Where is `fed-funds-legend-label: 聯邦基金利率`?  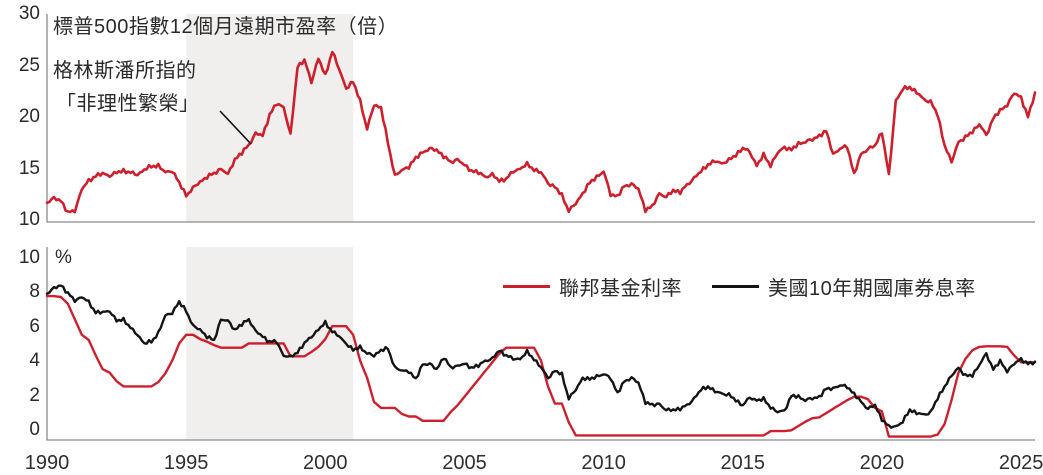 fed-funds-legend-label: 聯邦基金利率 is located at coordinates (620, 289).